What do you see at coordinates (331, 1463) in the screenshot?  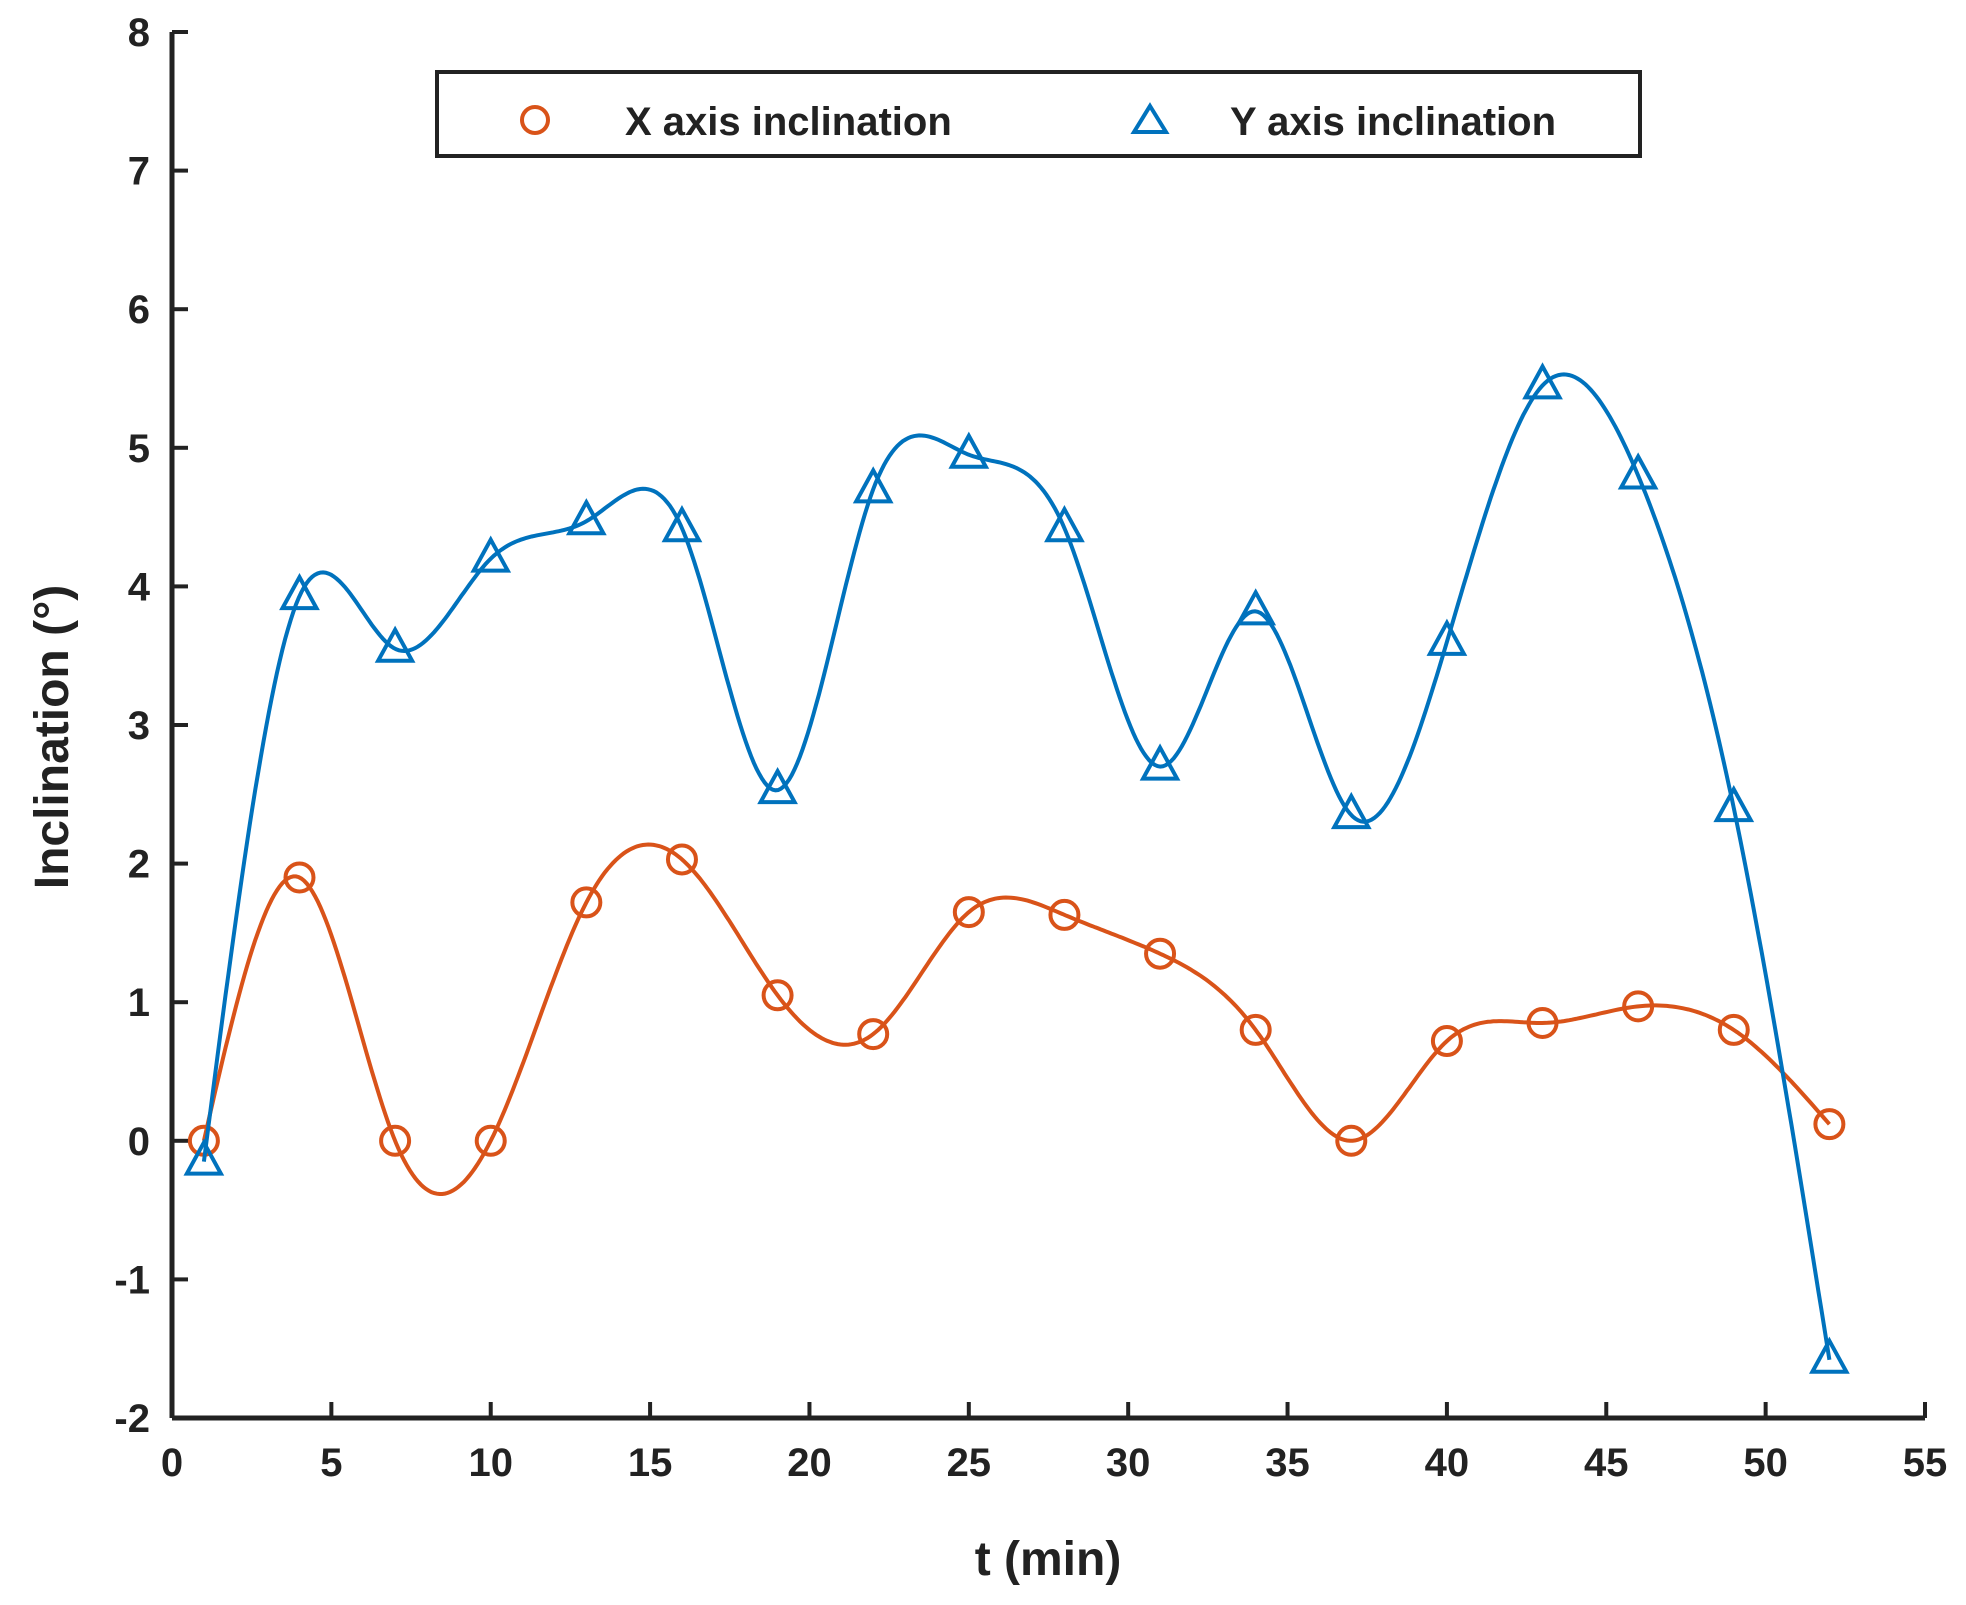 I see `x-tick-label: 5` at bounding box center [331, 1463].